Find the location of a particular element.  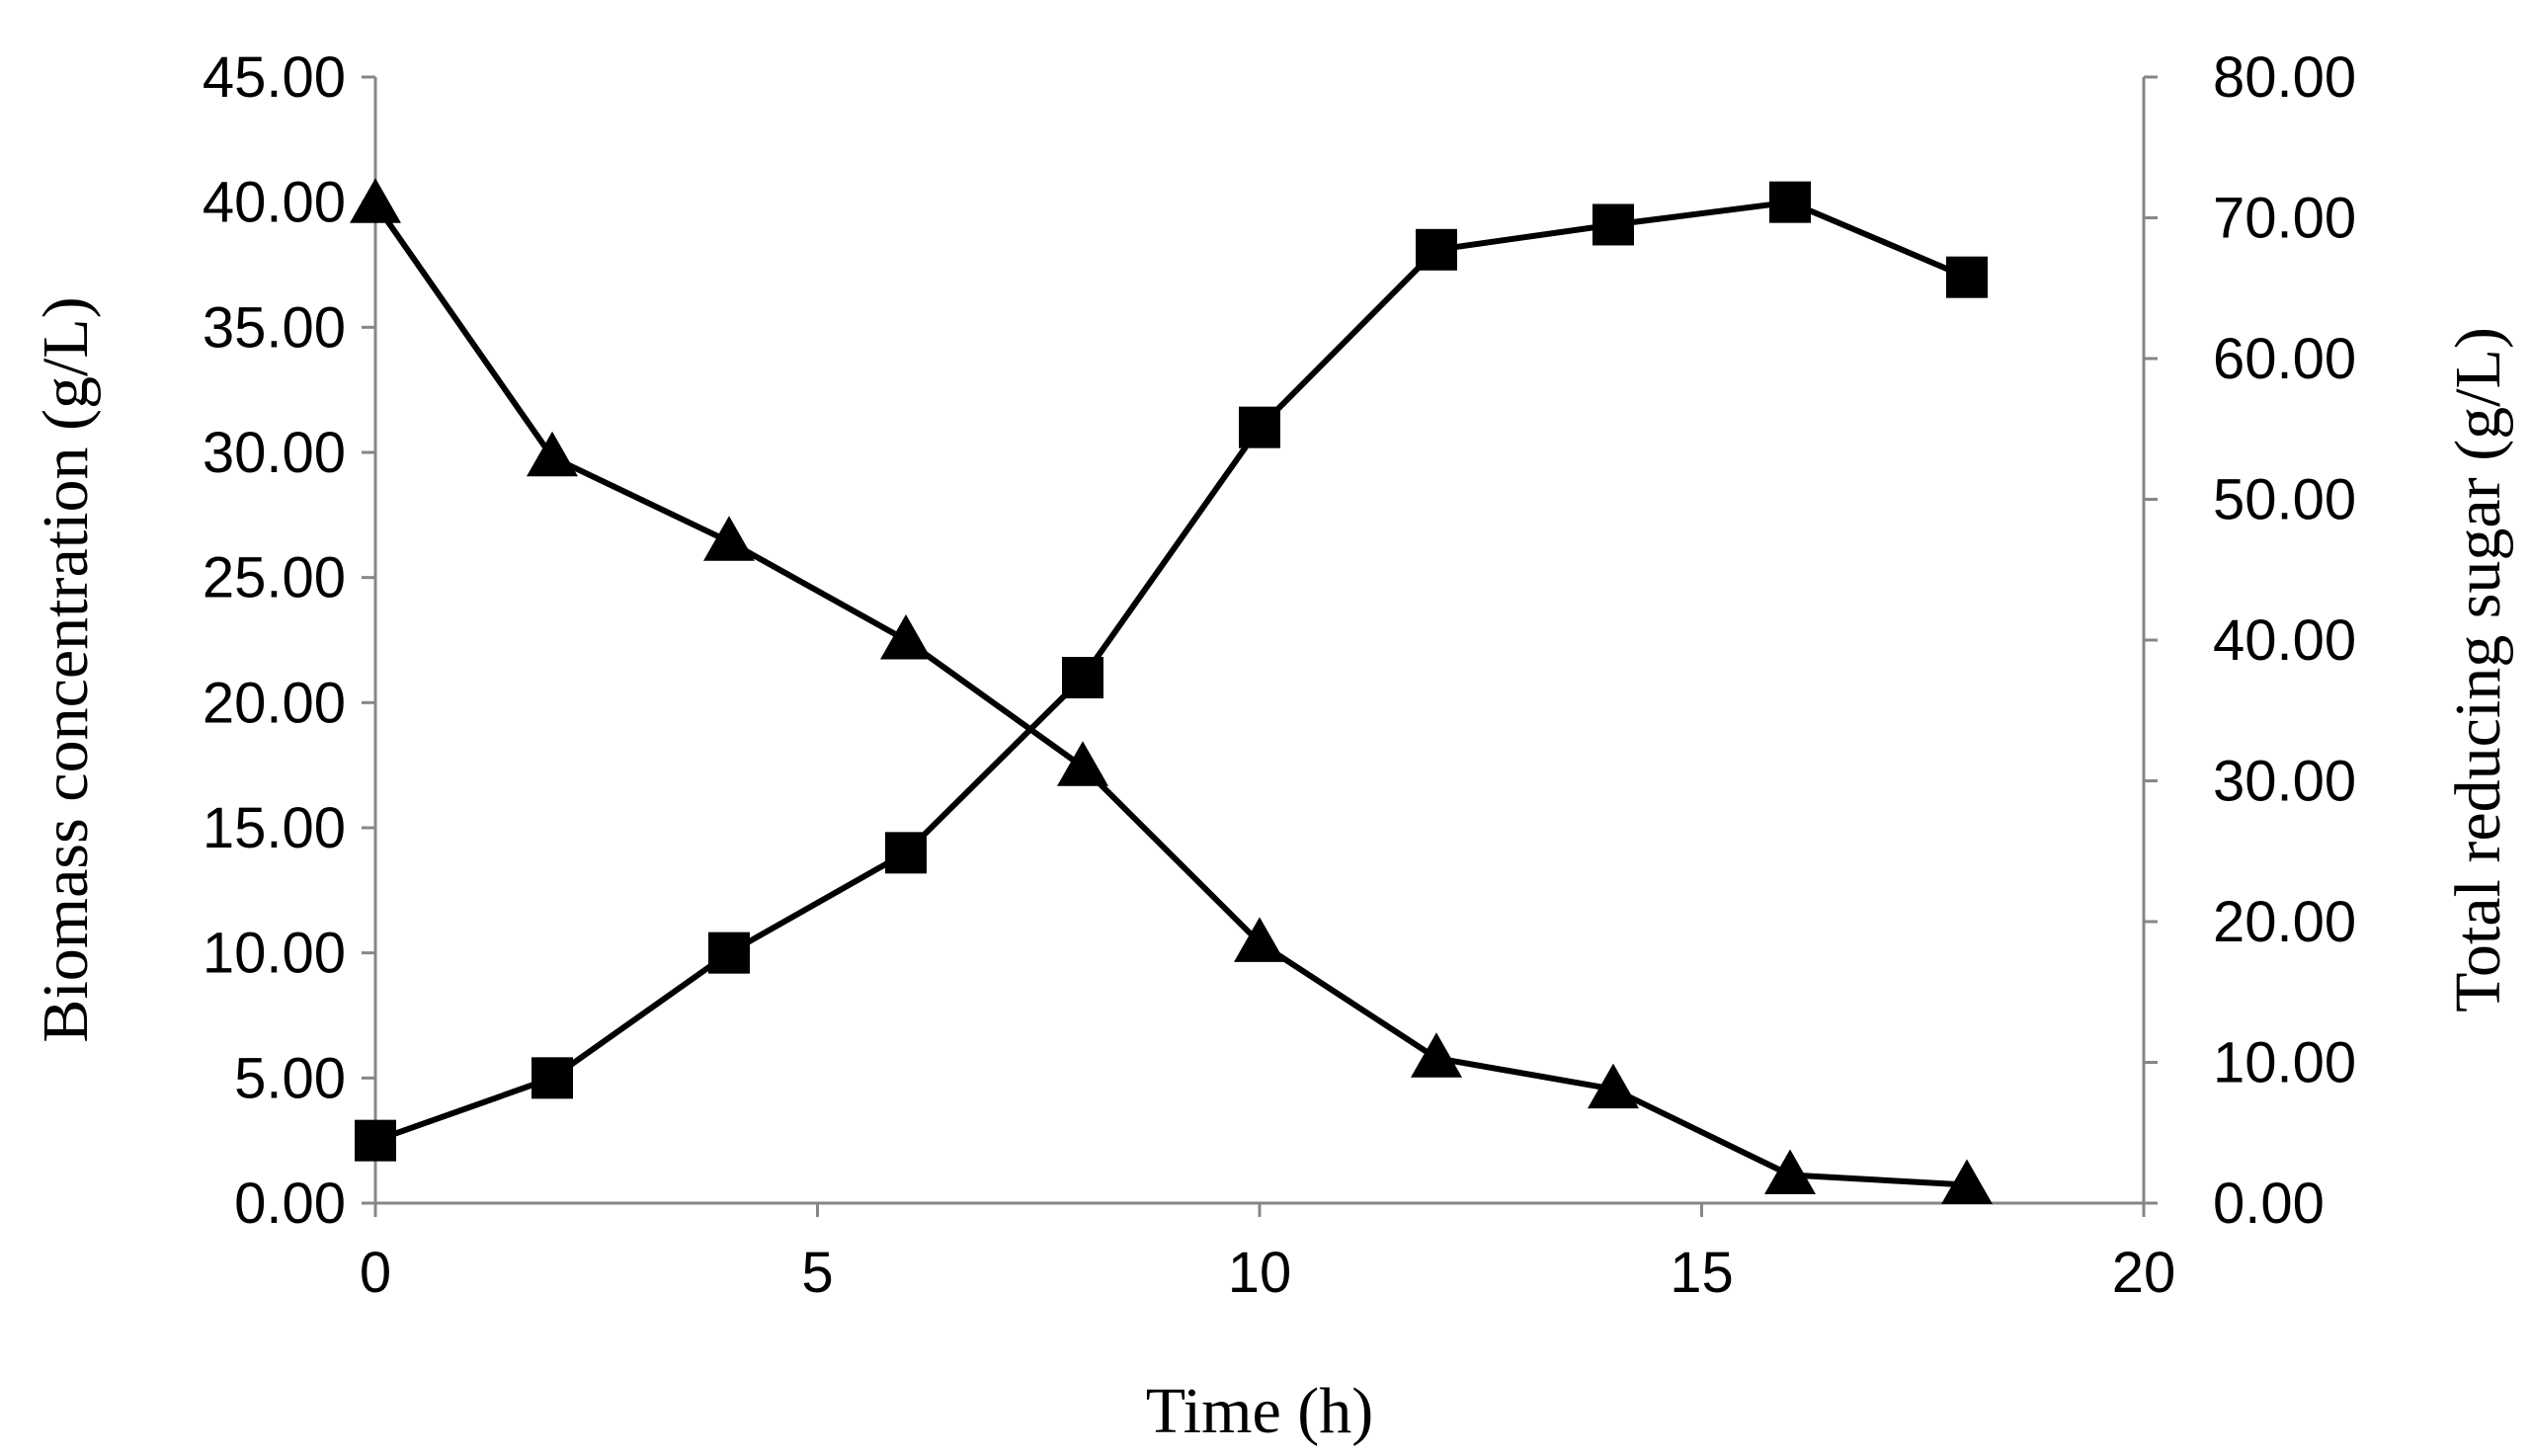

y-left-tick-label: 30.00 is located at coordinates (274, 453).